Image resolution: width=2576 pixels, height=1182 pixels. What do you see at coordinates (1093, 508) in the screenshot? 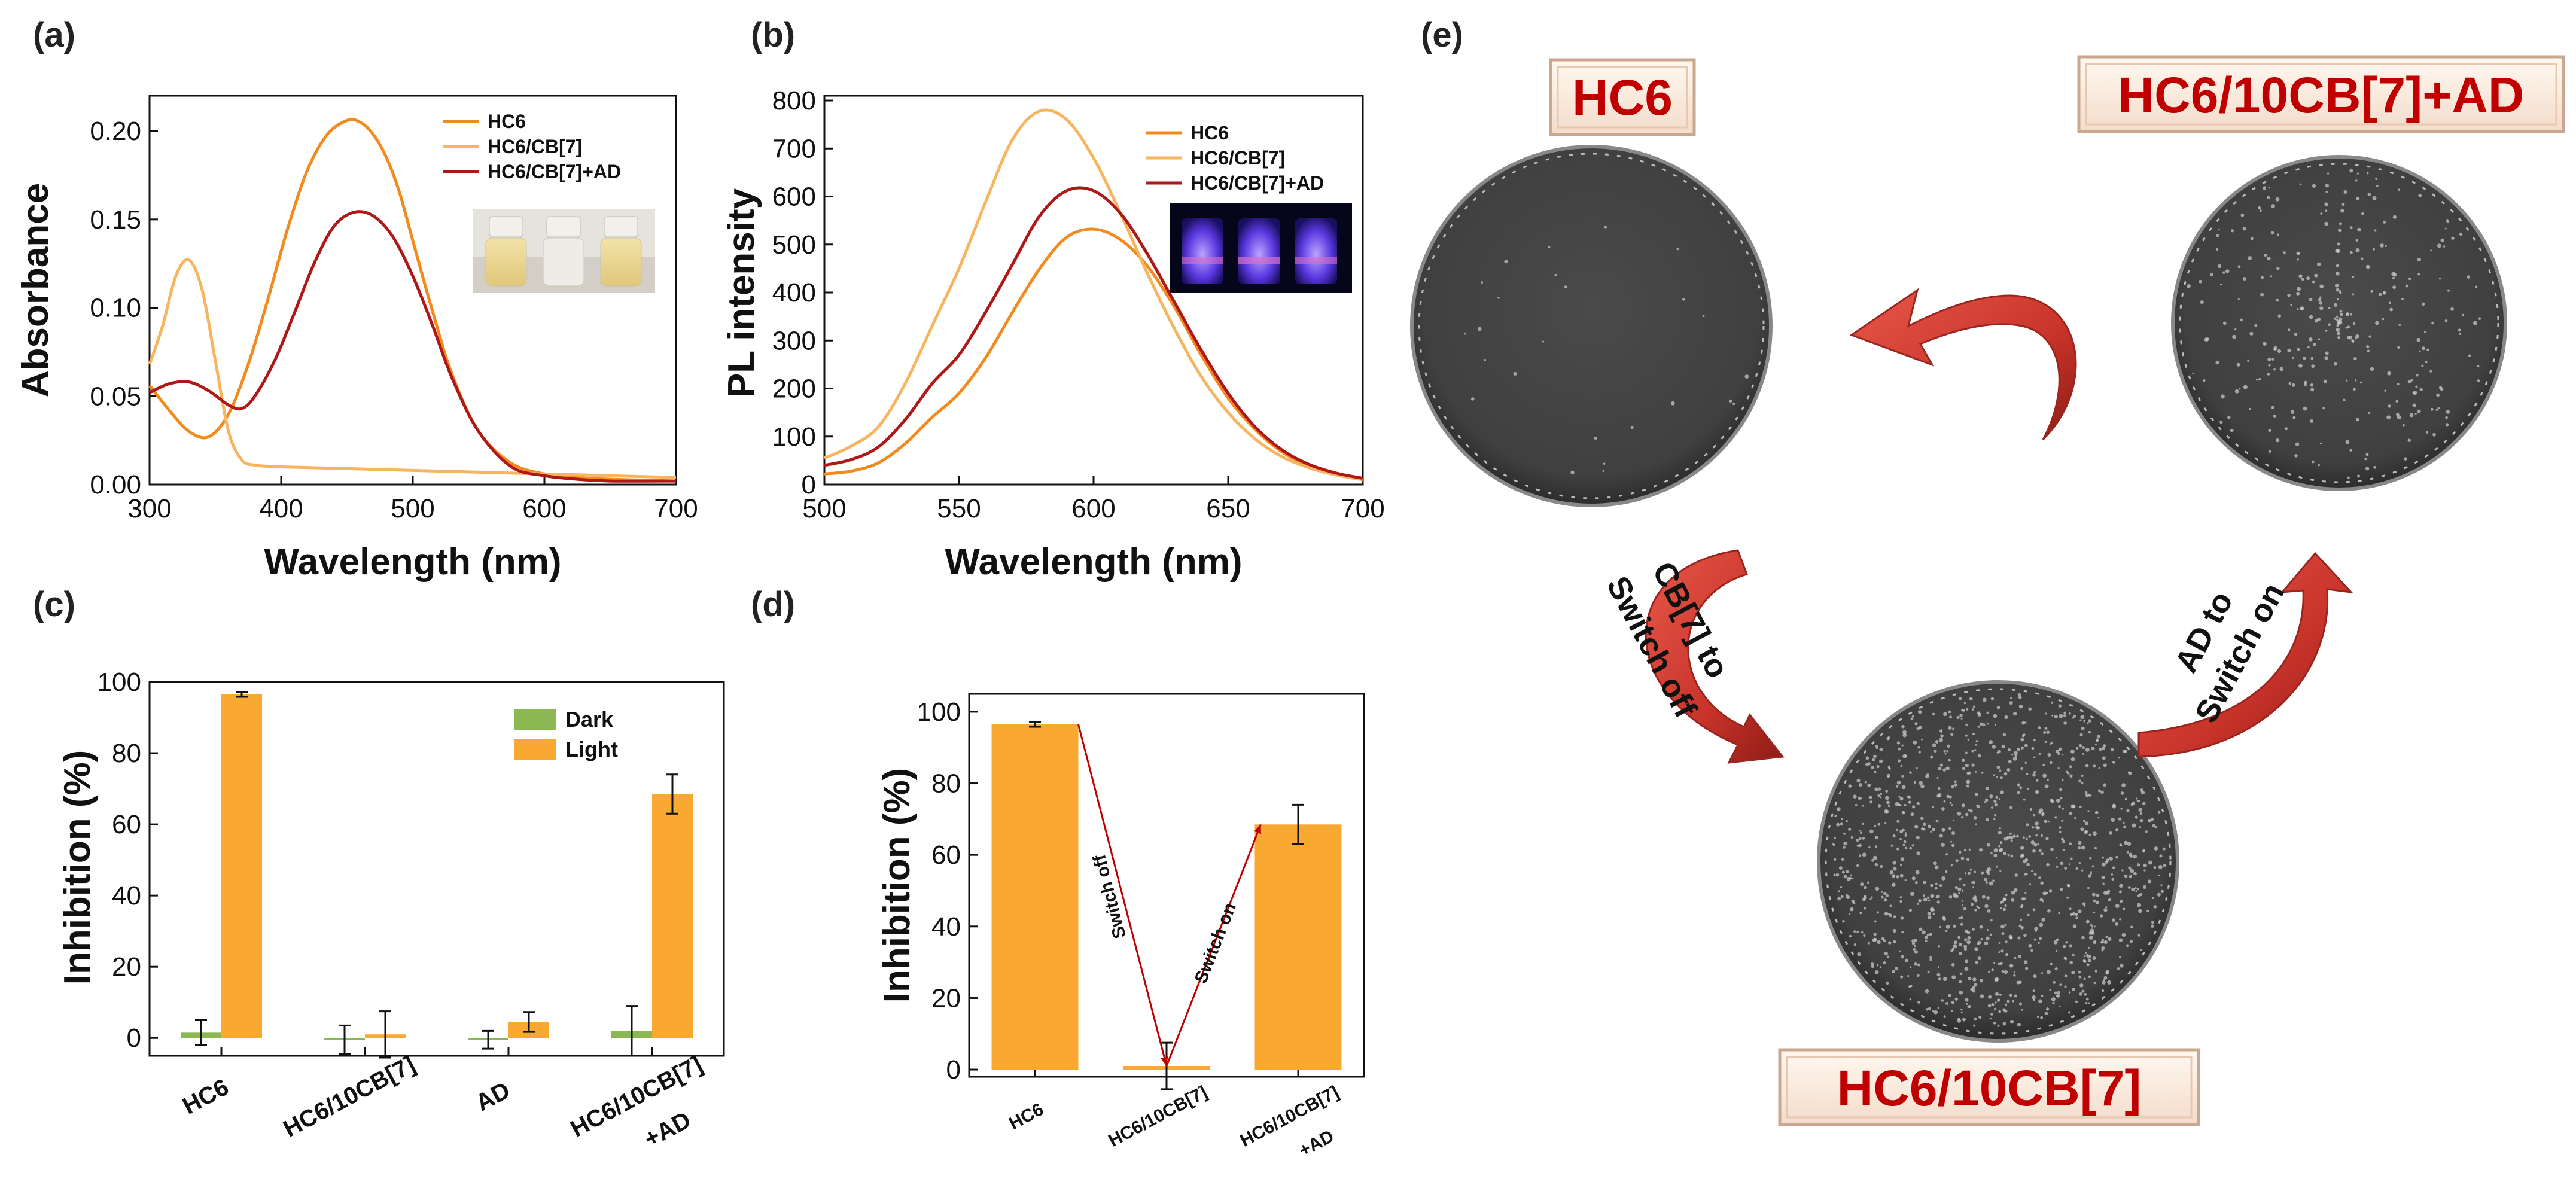
I see `x-tick-label: 600` at bounding box center [1093, 508].